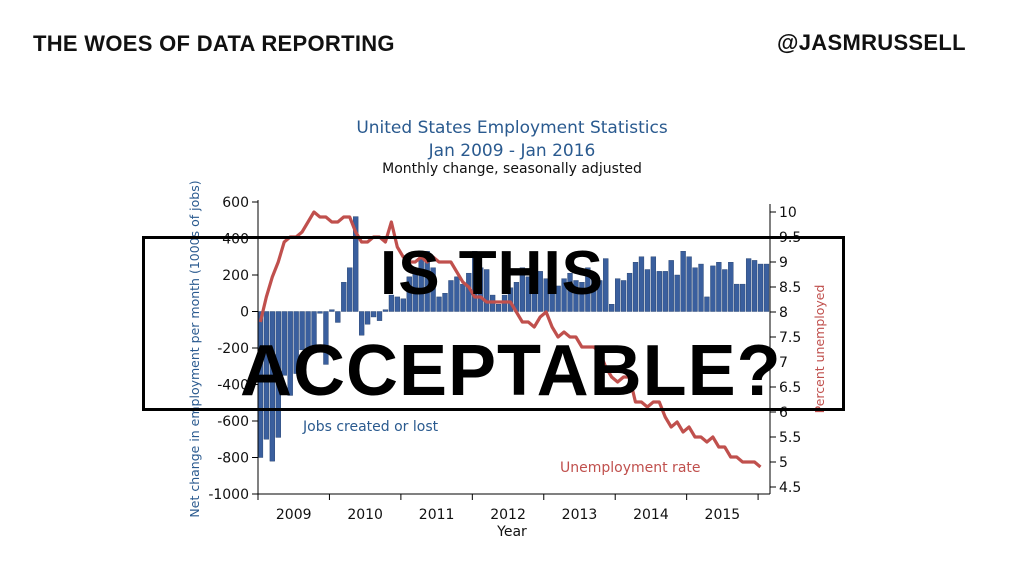  Describe the element at coordinates (790, 438) in the screenshot. I see `right-tick-label: 5.5` at that location.